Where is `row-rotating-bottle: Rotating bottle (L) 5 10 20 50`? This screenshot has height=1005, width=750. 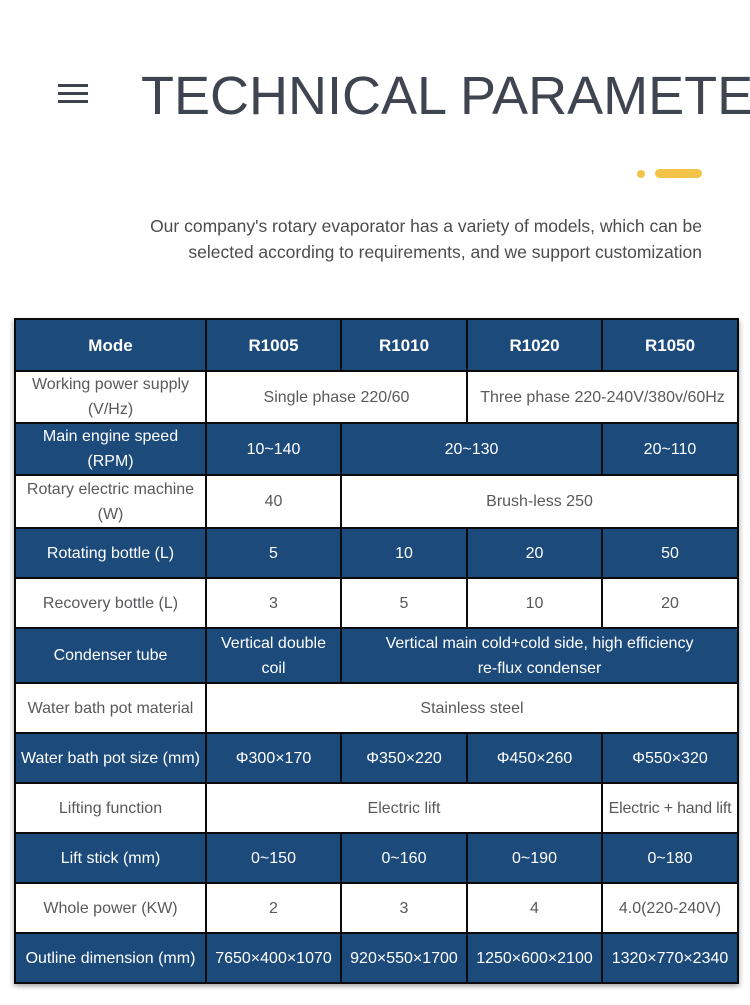
row-rotating-bottle: Rotating bottle (L) 5 10 20 50 is located at coordinates (376, 553).